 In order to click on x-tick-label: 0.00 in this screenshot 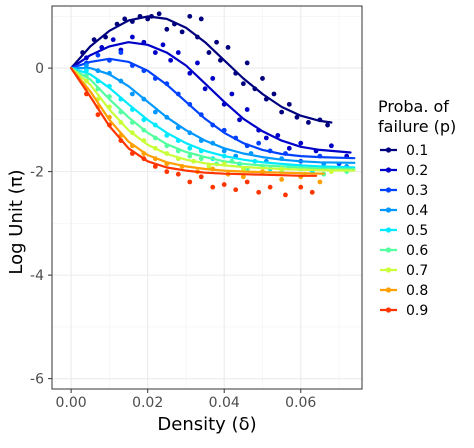, I will do `click(71, 403)`.